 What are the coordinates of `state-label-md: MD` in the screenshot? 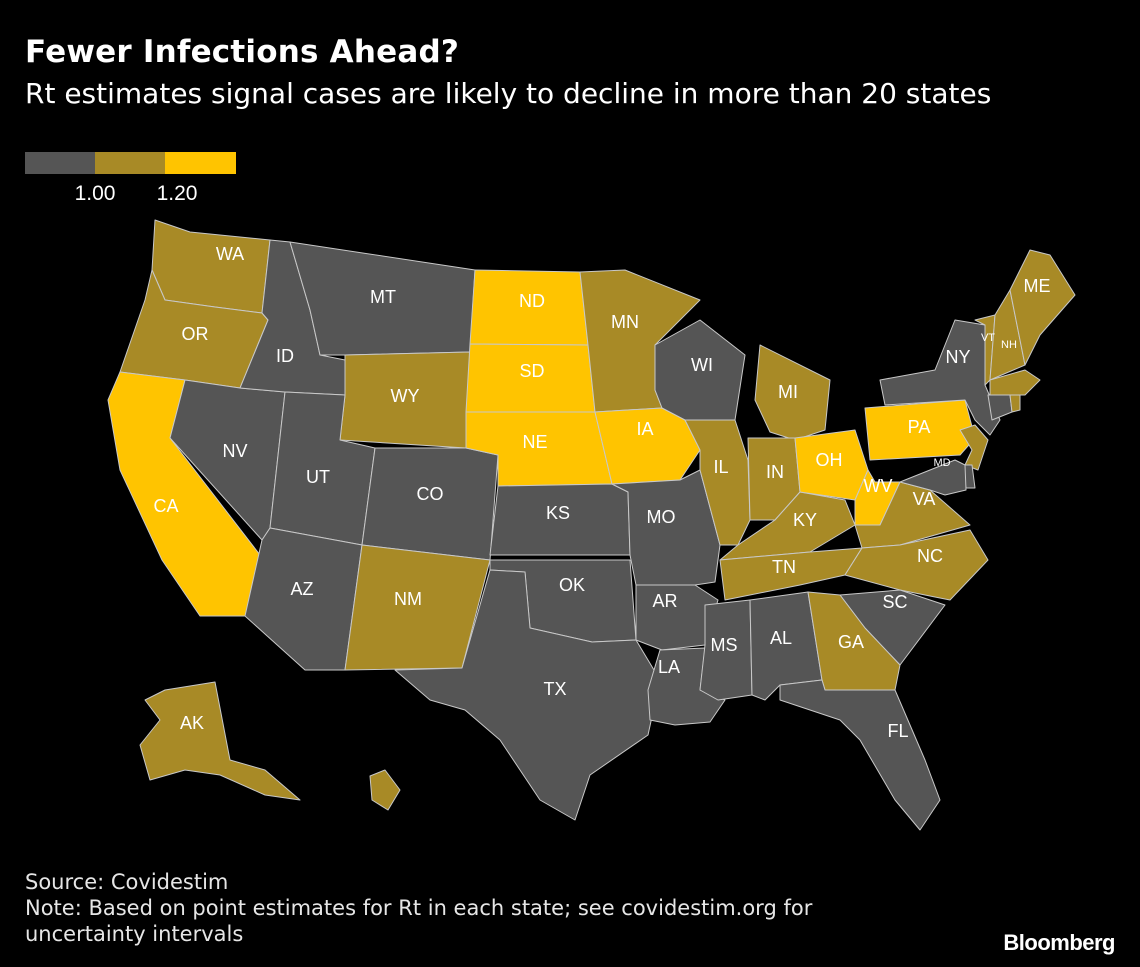 It's located at (941, 463).